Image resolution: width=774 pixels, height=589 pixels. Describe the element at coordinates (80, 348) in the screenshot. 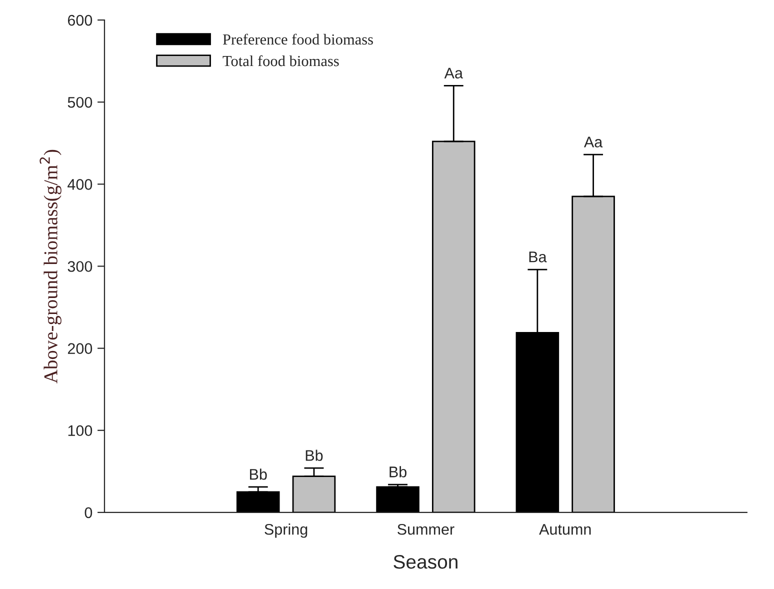

I see `y-tick-label: 200` at that location.